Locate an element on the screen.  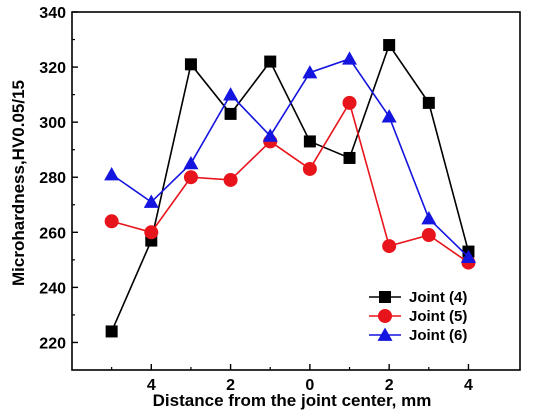
y-tick-label: 320 is located at coordinates (52, 68).